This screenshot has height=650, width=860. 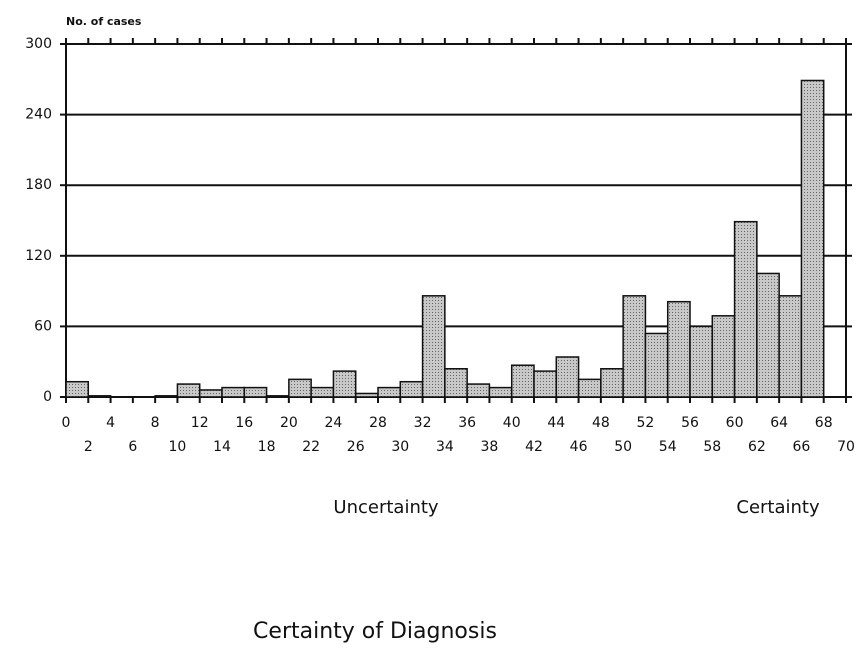 What do you see at coordinates (375, 631) in the screenshot?
I see `chart-title: Certainty of Diagnosis` at bounding box center [375, 631].